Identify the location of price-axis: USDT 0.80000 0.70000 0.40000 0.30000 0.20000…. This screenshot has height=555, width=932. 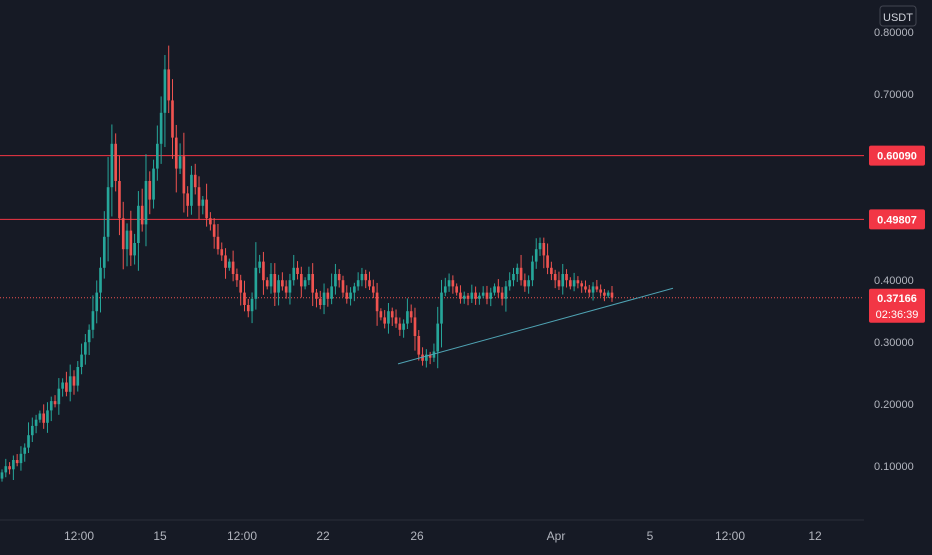
(898, 260).